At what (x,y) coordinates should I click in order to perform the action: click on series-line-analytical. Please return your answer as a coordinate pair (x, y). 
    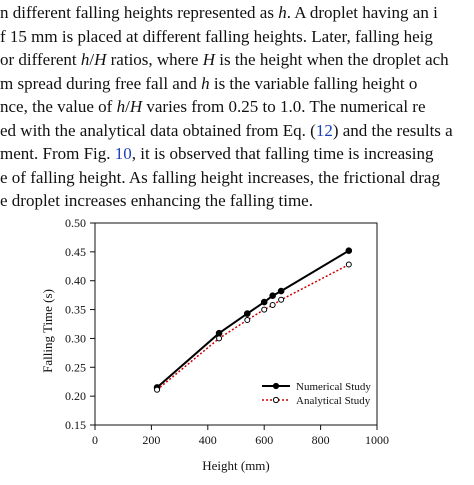
    Looking at the image, I should click on (253, 327).